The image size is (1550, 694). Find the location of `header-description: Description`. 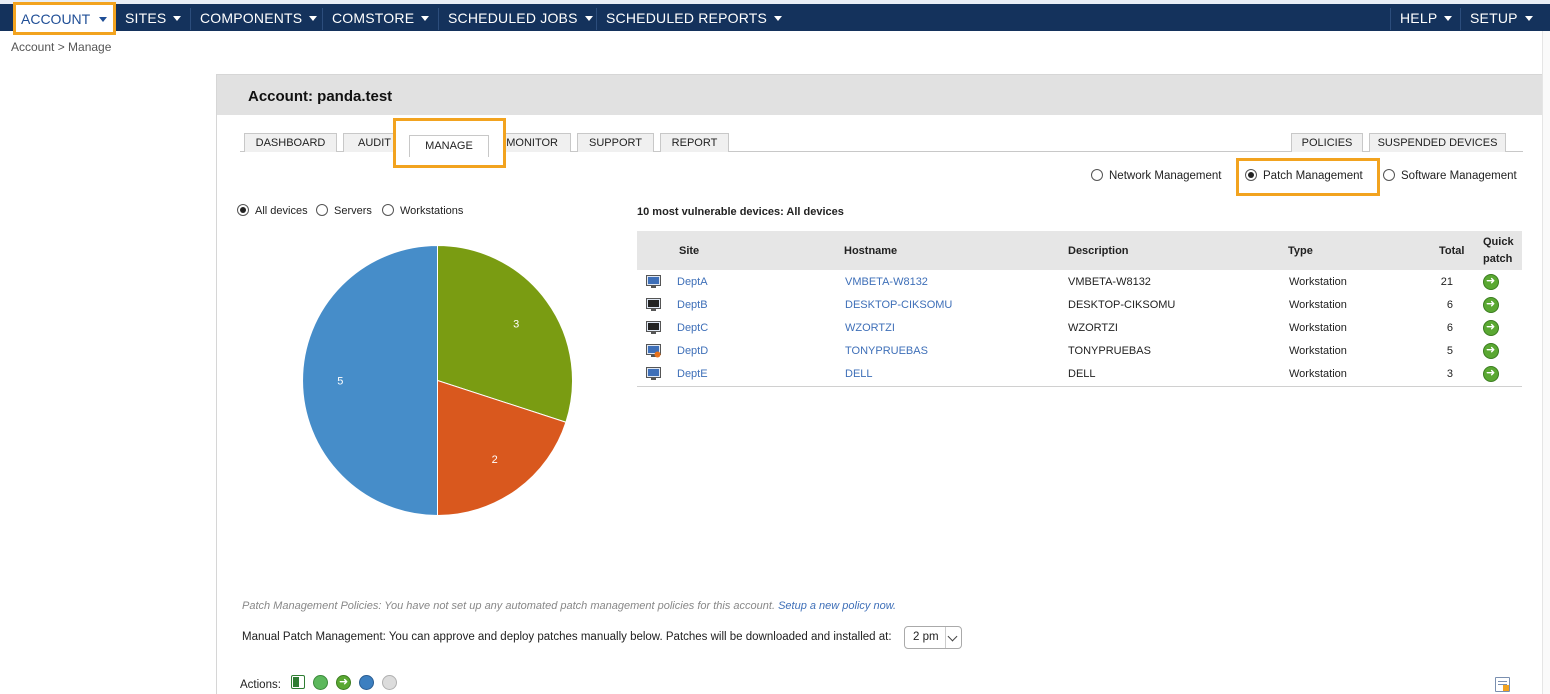

header-description: Description is located at coordinates (1098, 251).